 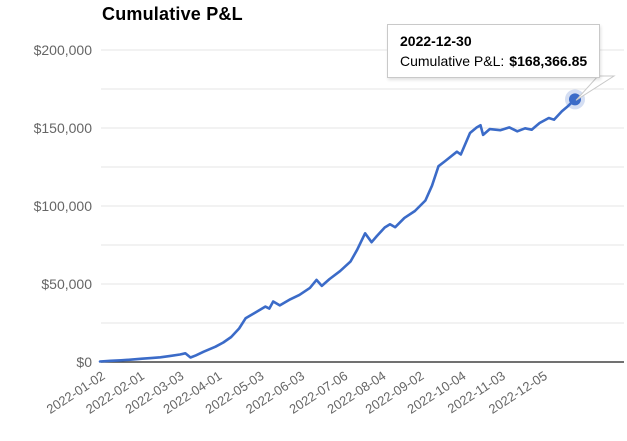 I want to click on y-axis-tick-label: $200,000, so click(x=63, y=50).